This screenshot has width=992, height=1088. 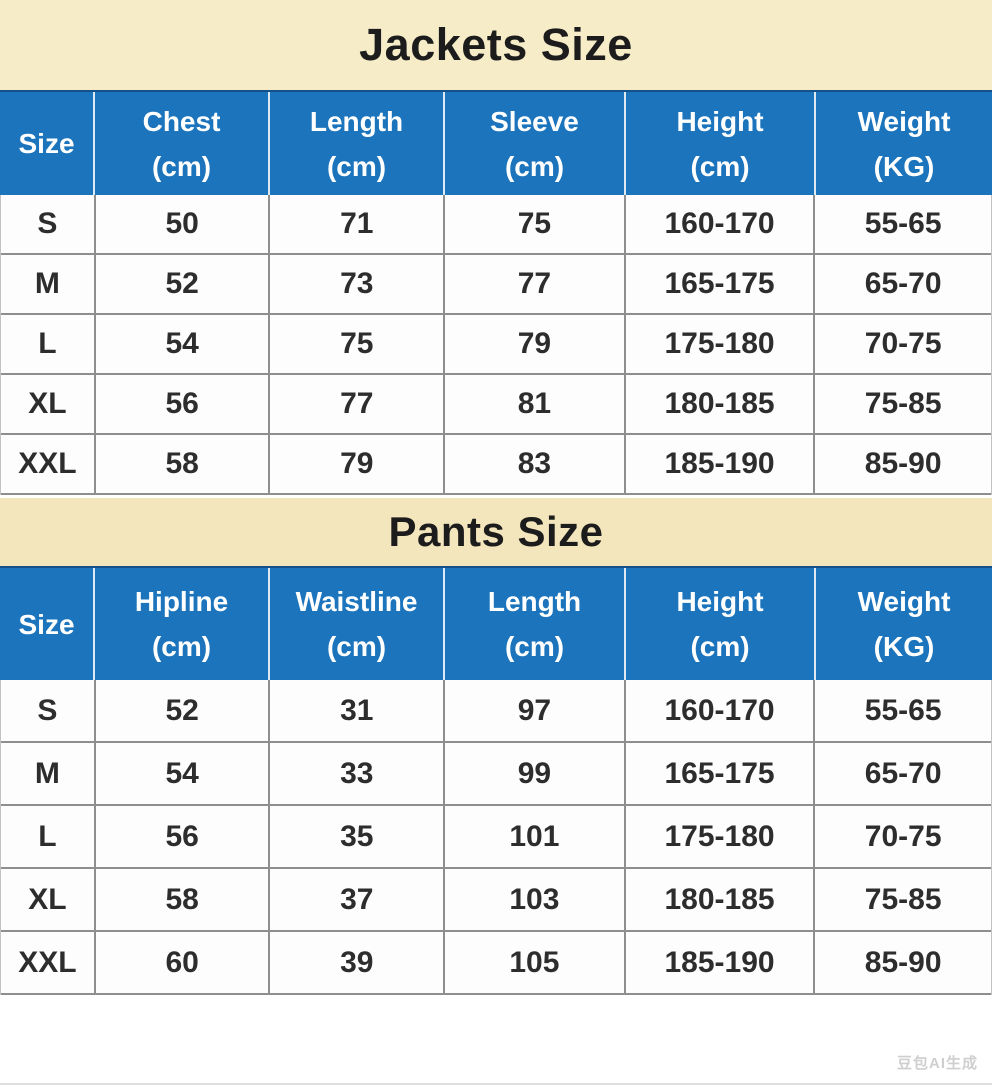 I want to click on jackets-header-sleeve: Sleeve (cm), so click(x=533, y=143).